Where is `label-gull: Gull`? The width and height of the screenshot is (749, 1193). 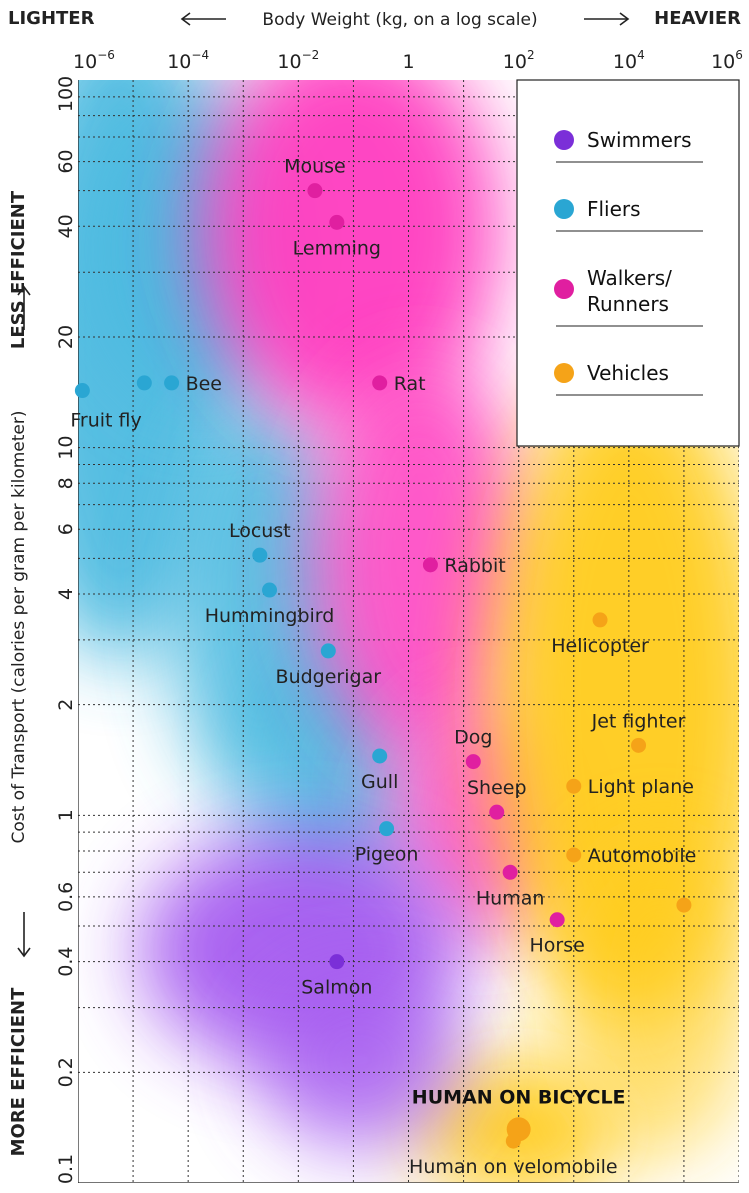 label-gull: Gull is located at coordinates (379, 782).